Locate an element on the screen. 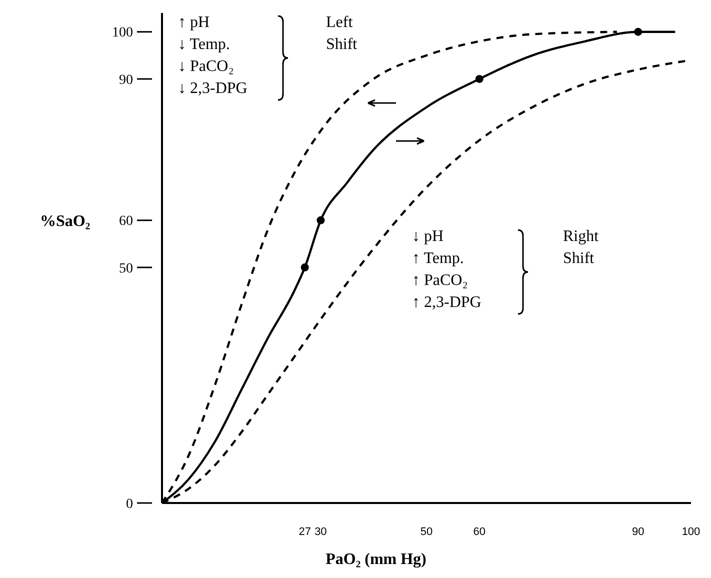 The height and width of the screenshot is (578, 711). x-tick-label: 100 is located at coordinates (691, 532).